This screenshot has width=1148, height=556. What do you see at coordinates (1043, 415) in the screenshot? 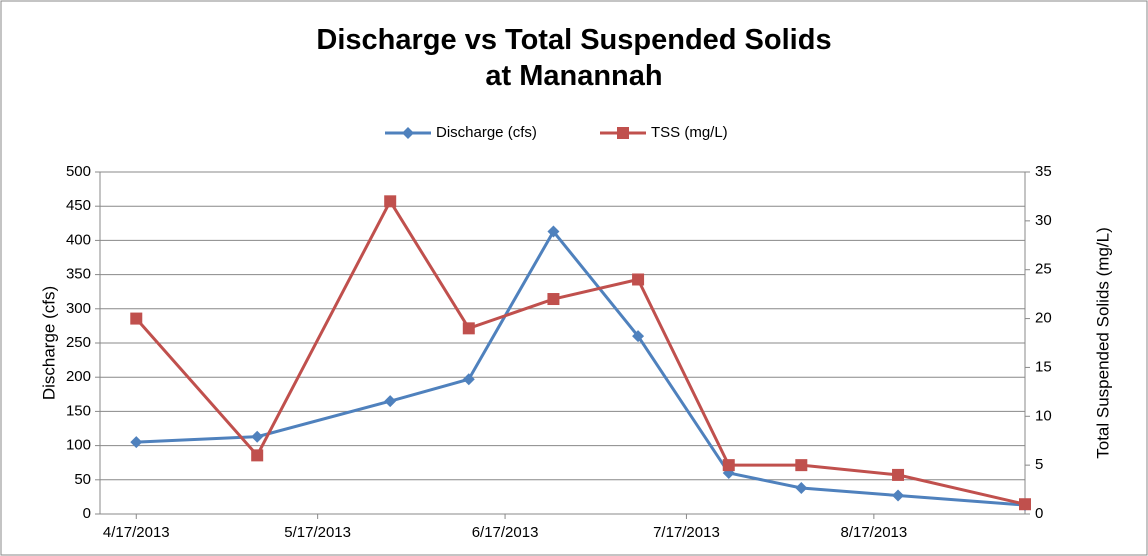
I see `y2-tick-label: 10` at bounding box center [1043, 415].